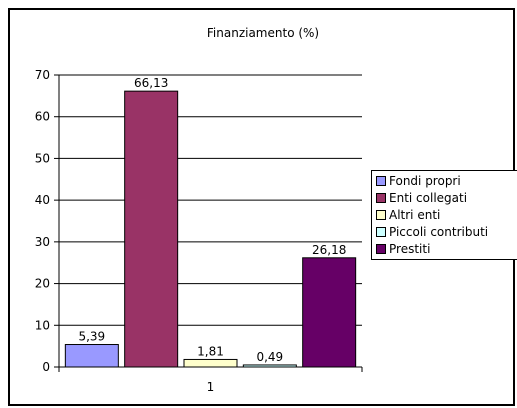  Describe the element at coordinates (210, 351) in the screenshot. I see `data-label-altri-enti: 1,81` at that location.